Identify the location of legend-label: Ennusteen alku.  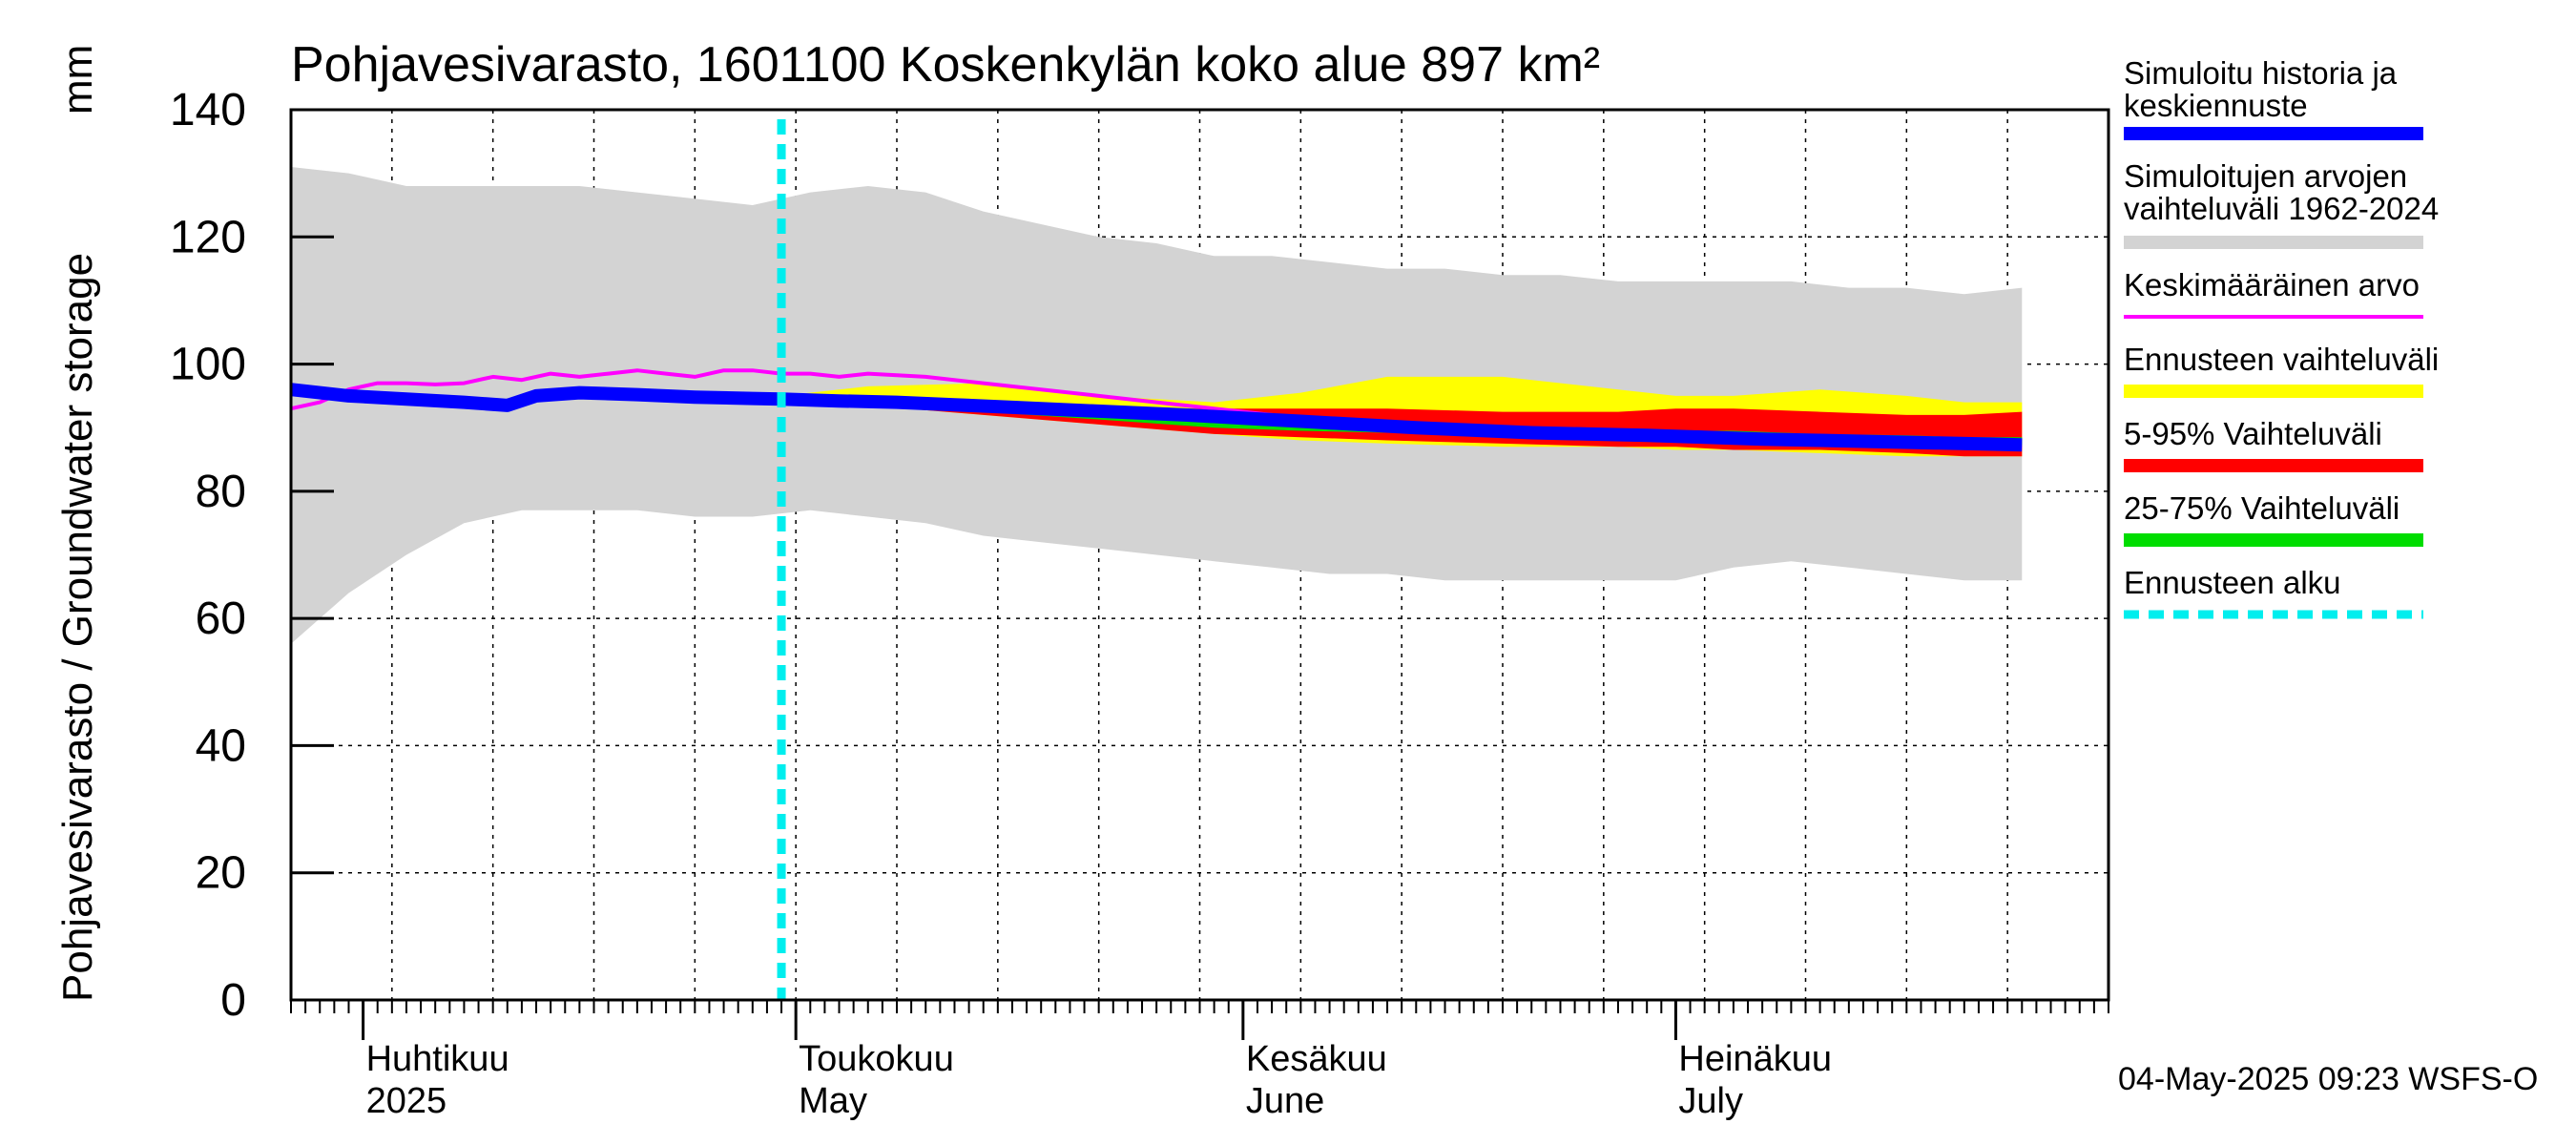
(2232, 583).